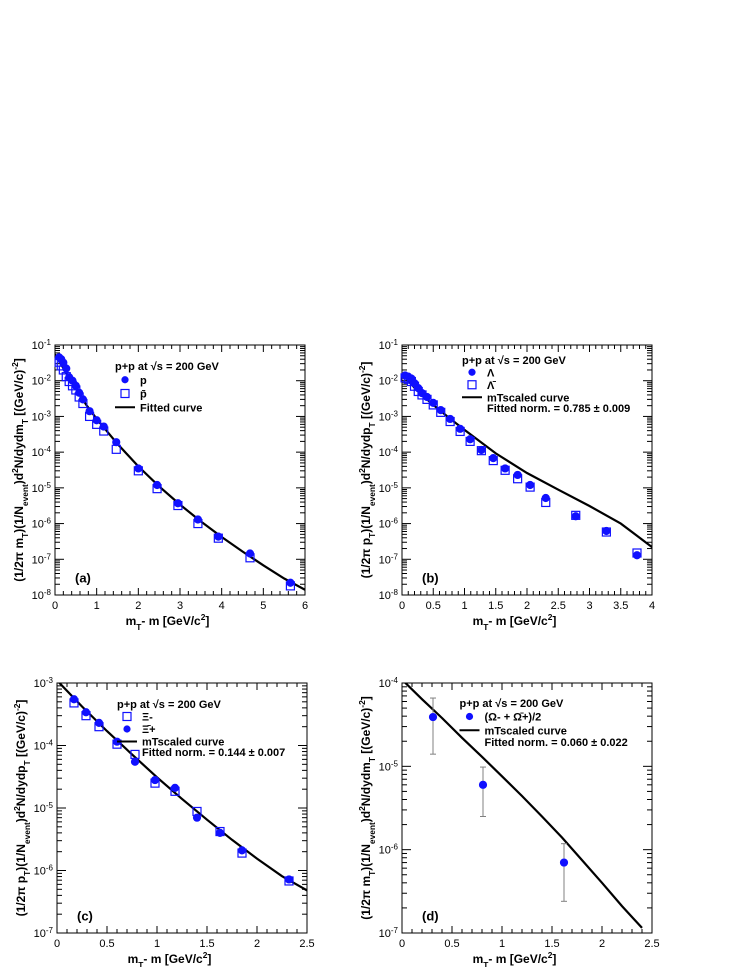 Image resolution: width=747 pixels, height=967 pixels. What do you see at coordinates (83, 578) in the screenshot?
I see `panel-label: (a)` at bounding box center [83, 578].